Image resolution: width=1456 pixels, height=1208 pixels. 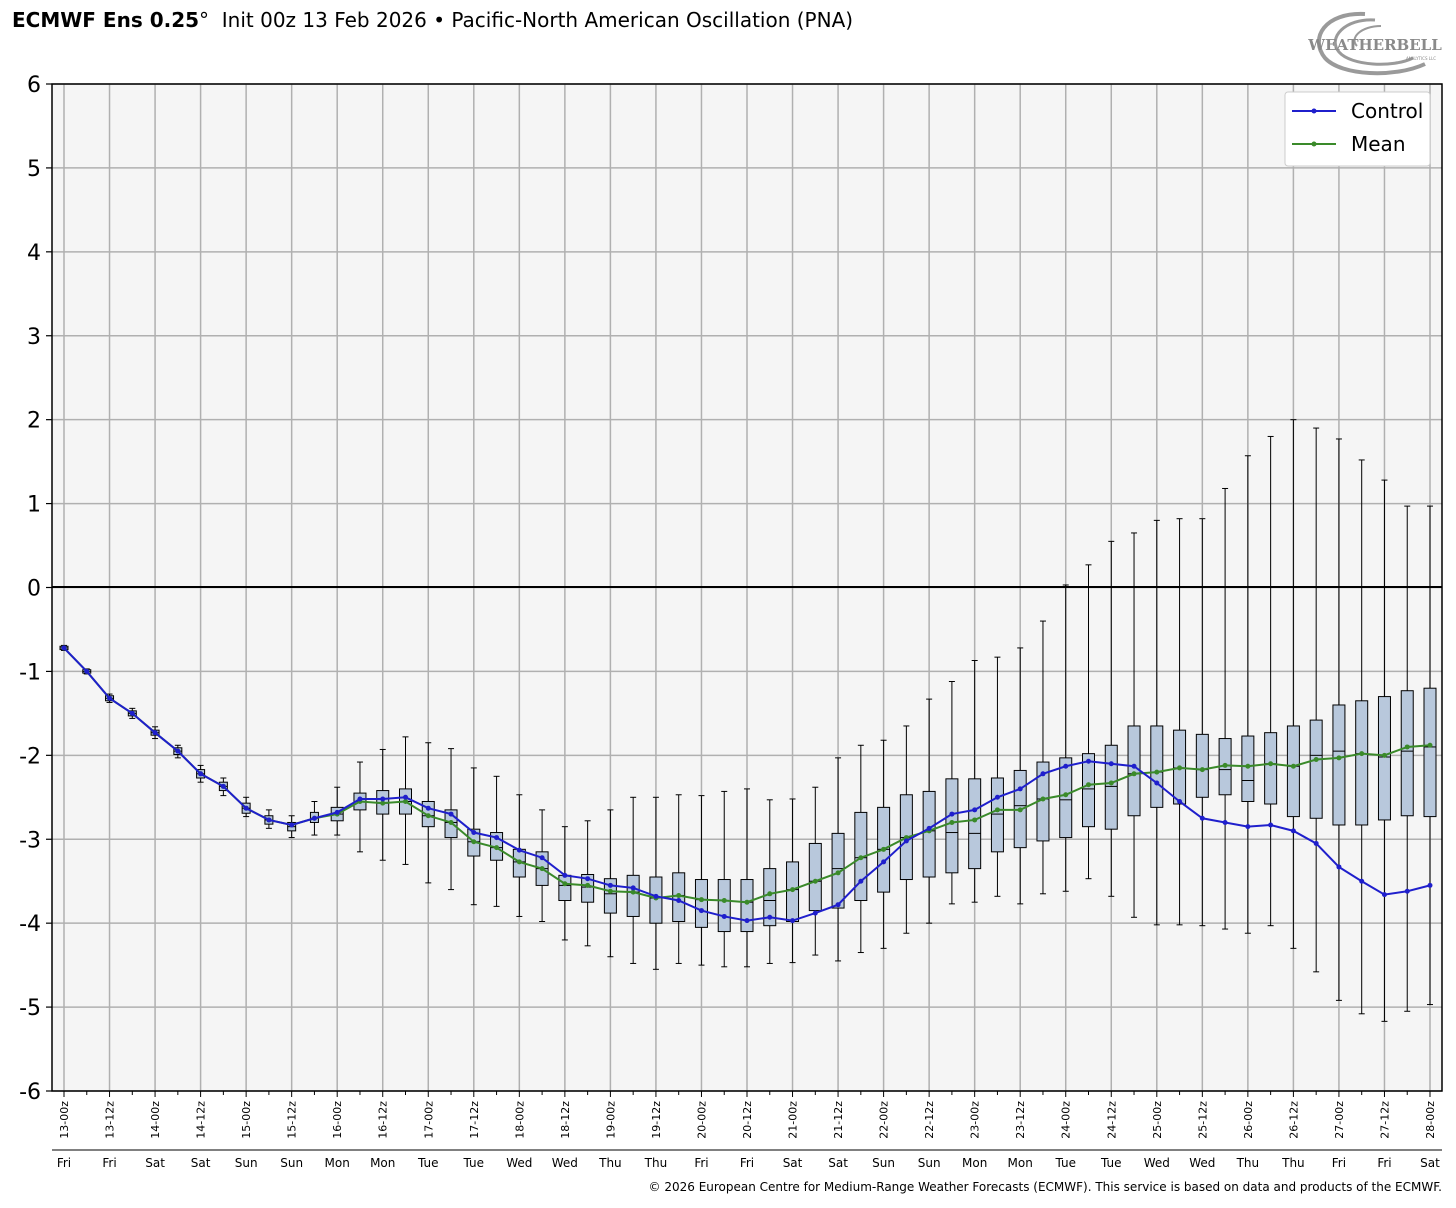 I want to click on y-tick-label: 1, so click(x=34, y=505).